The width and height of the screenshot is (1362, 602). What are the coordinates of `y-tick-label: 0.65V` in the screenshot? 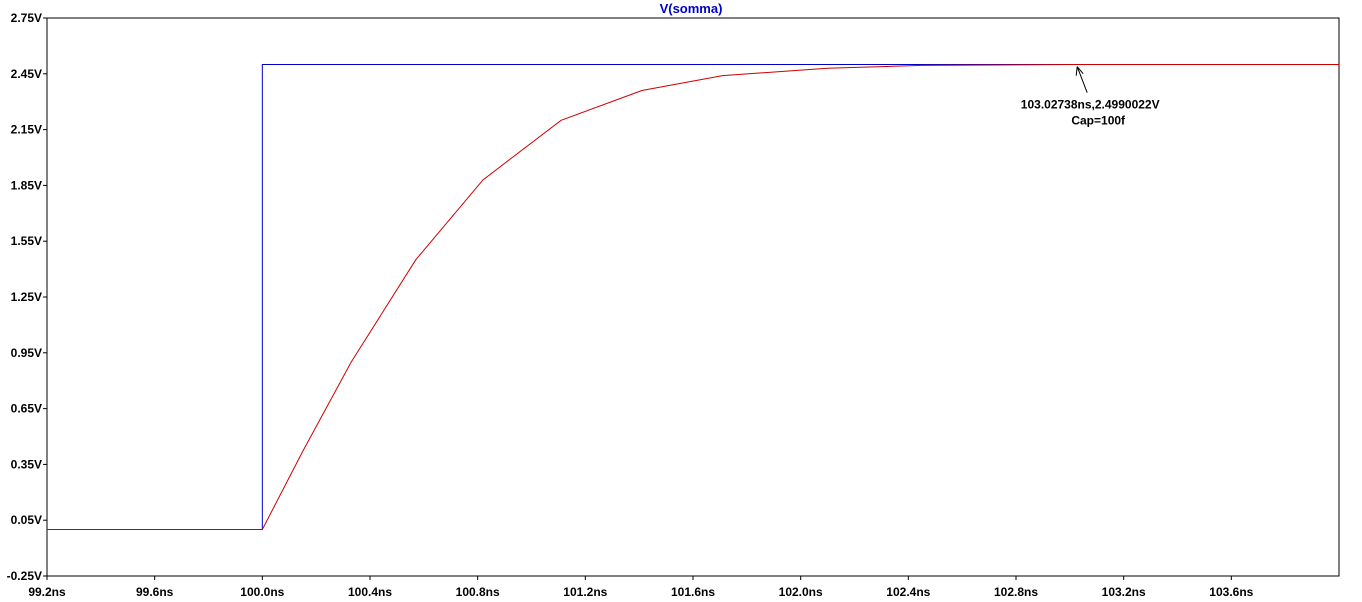 It's located at (26, 409).